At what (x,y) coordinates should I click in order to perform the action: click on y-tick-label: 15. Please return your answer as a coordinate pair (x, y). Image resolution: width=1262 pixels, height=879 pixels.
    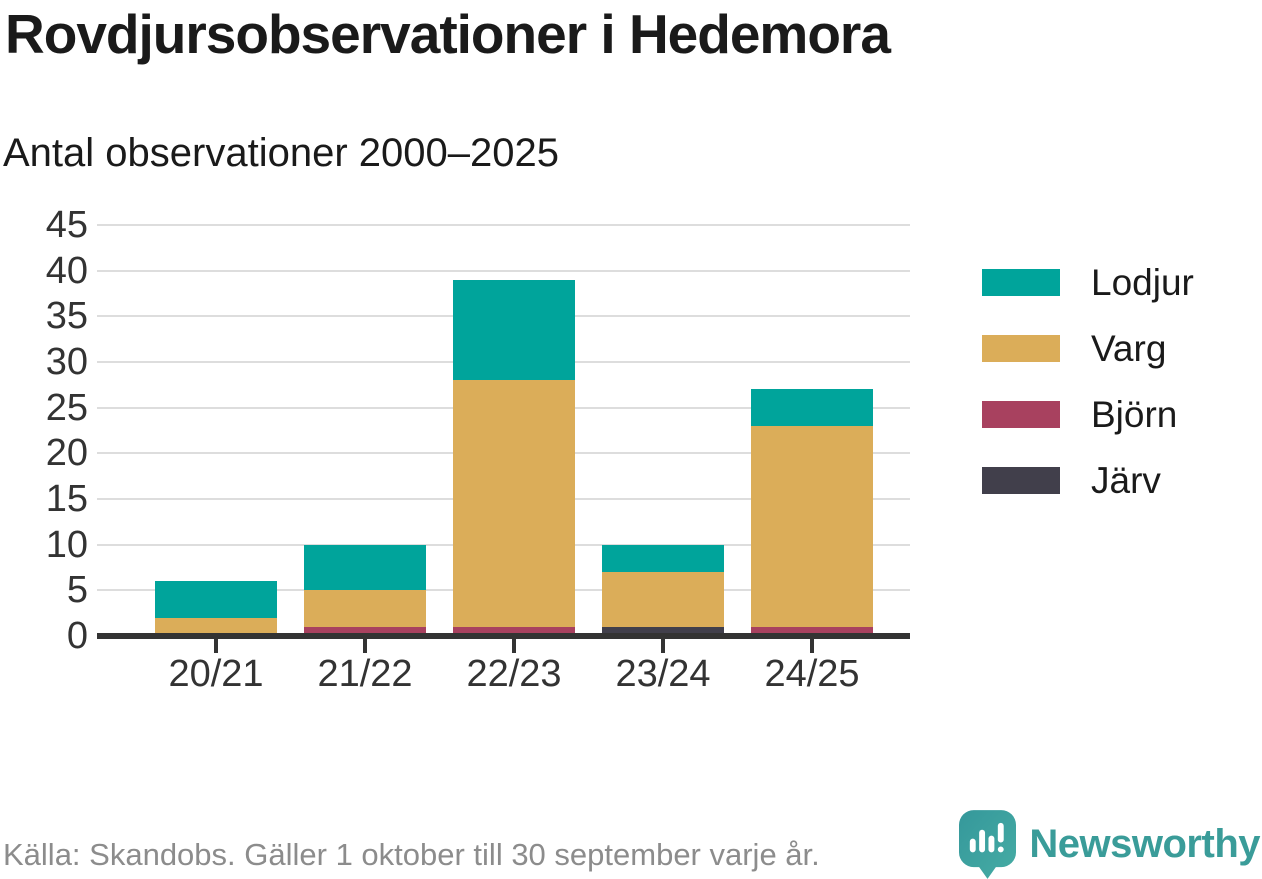
    Looking at the image, I should click on (66, 499).